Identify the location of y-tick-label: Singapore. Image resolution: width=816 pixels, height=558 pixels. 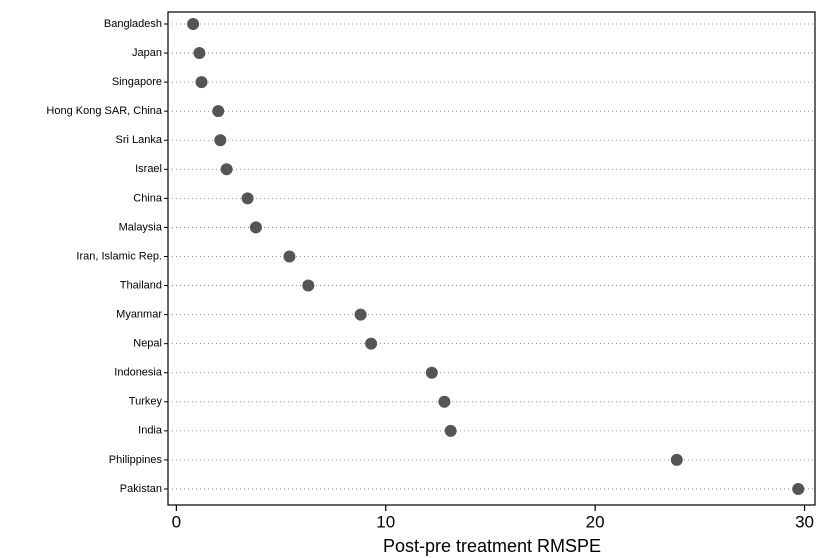
(137, 82).